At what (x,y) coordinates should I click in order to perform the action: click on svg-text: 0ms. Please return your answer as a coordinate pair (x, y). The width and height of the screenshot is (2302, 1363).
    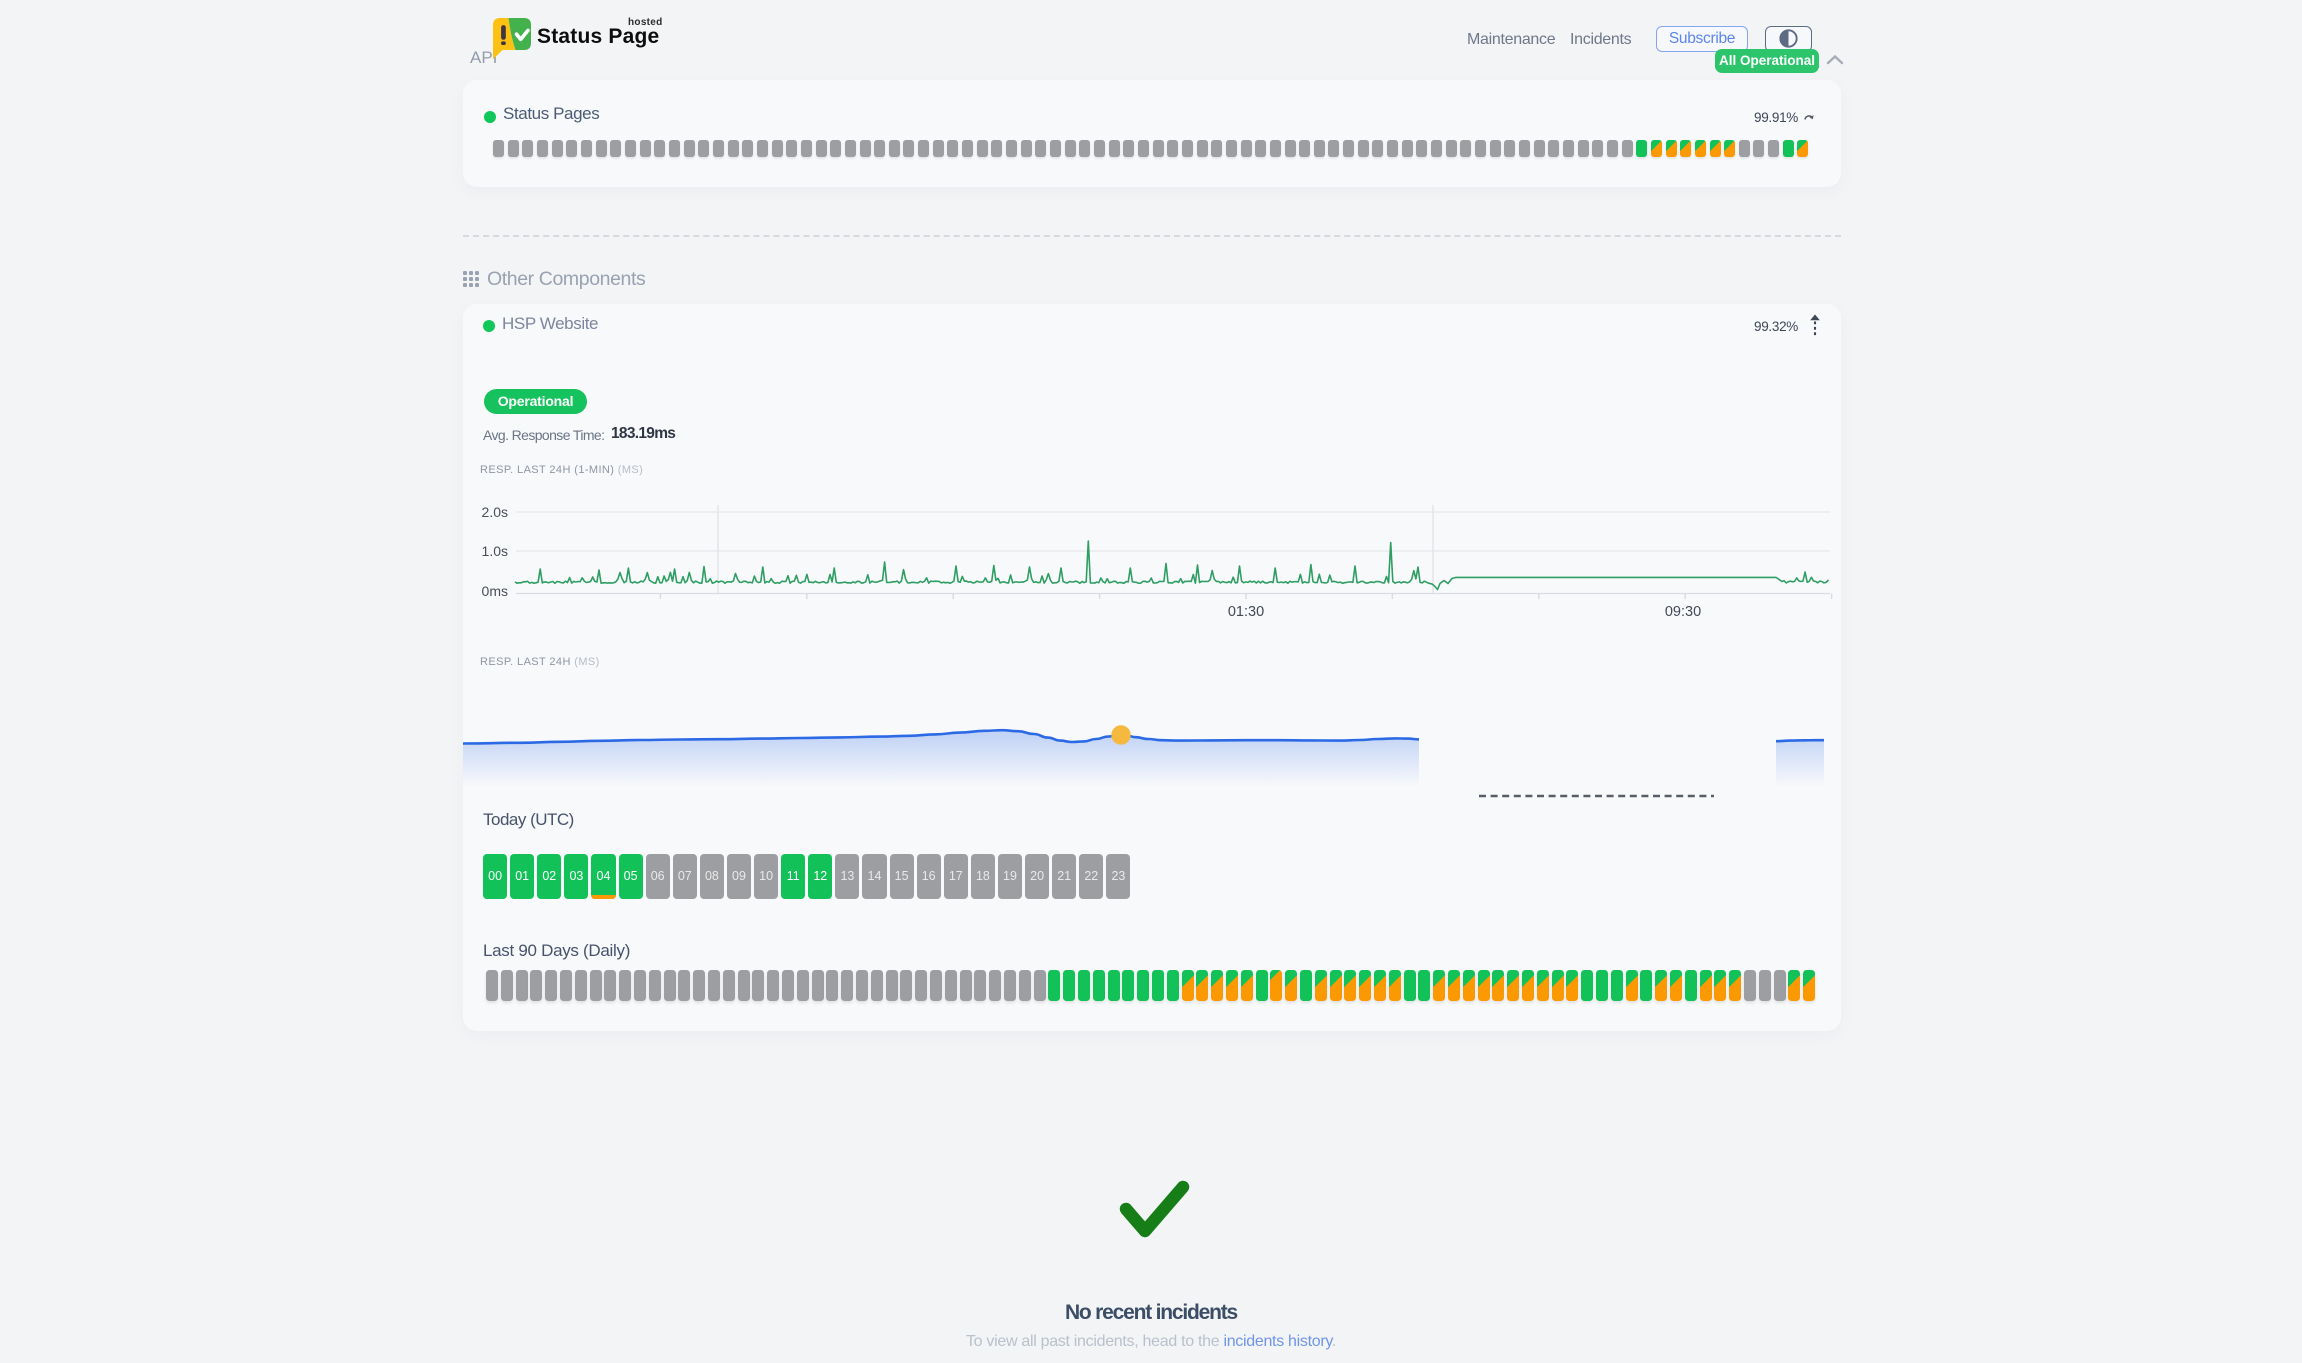
    Looking at the image, I should click on (495, 591).